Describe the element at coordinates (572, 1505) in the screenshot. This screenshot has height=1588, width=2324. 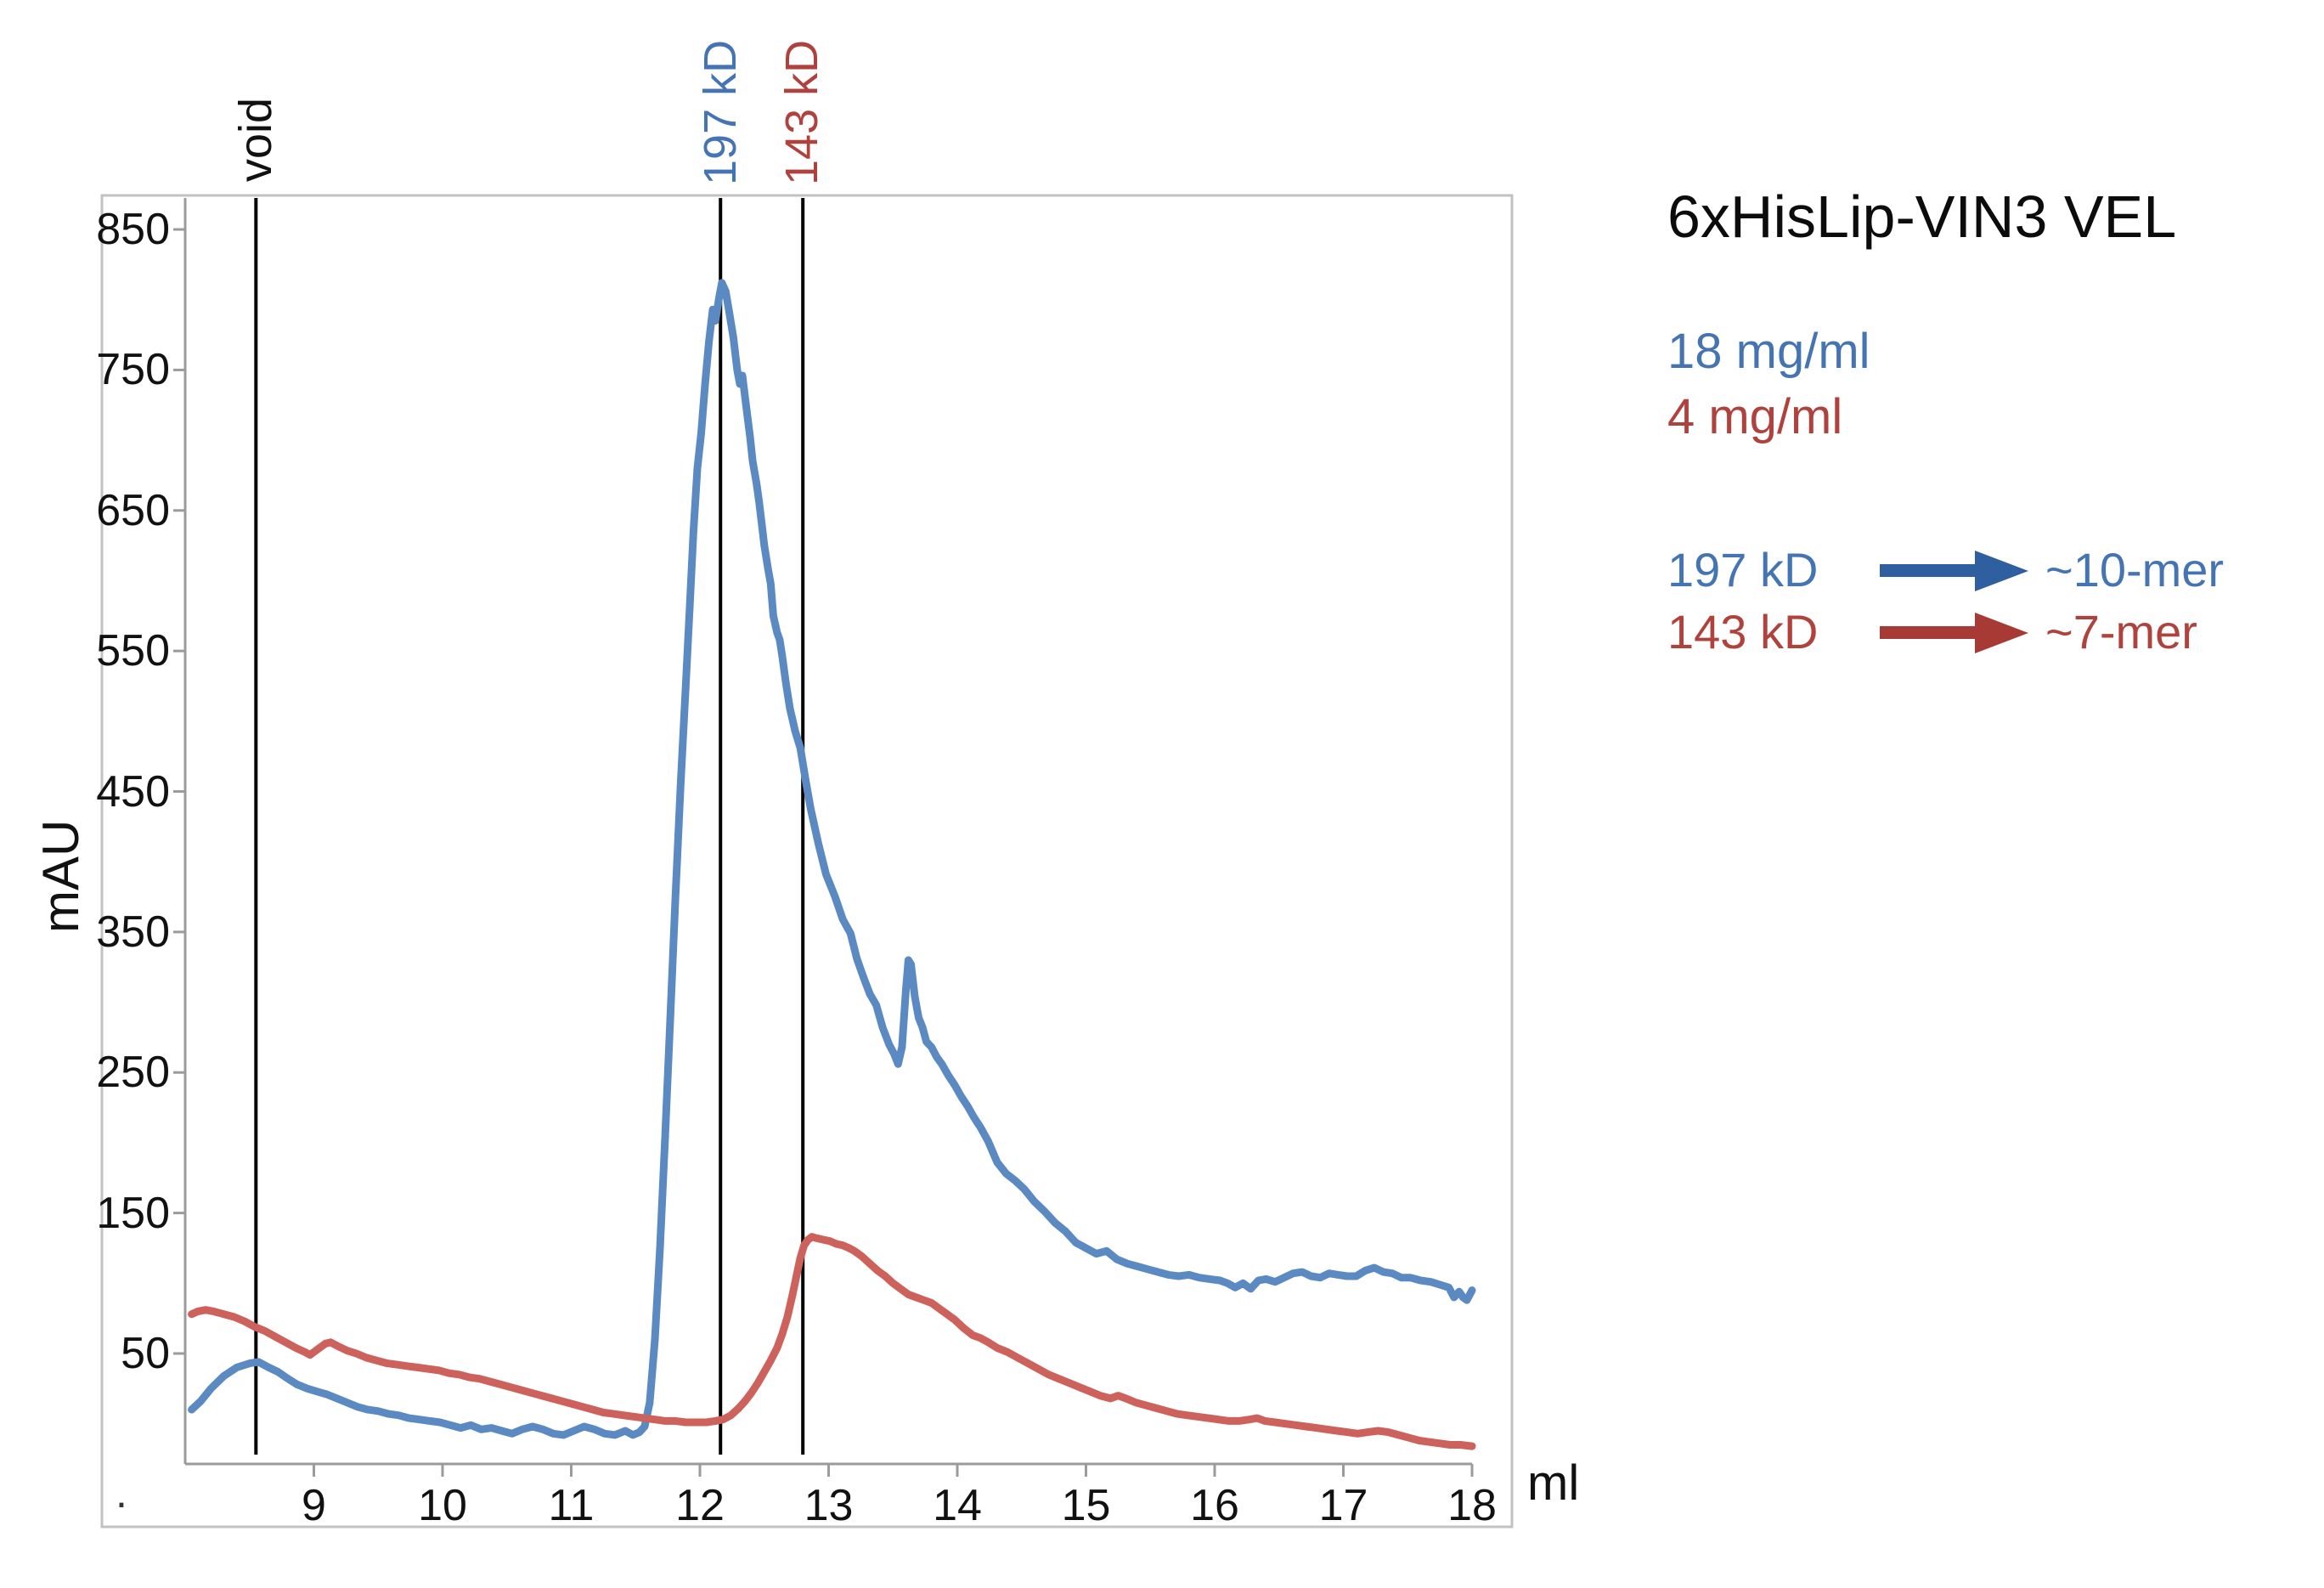
I see `x-axis-tick-label: 11` at that location.